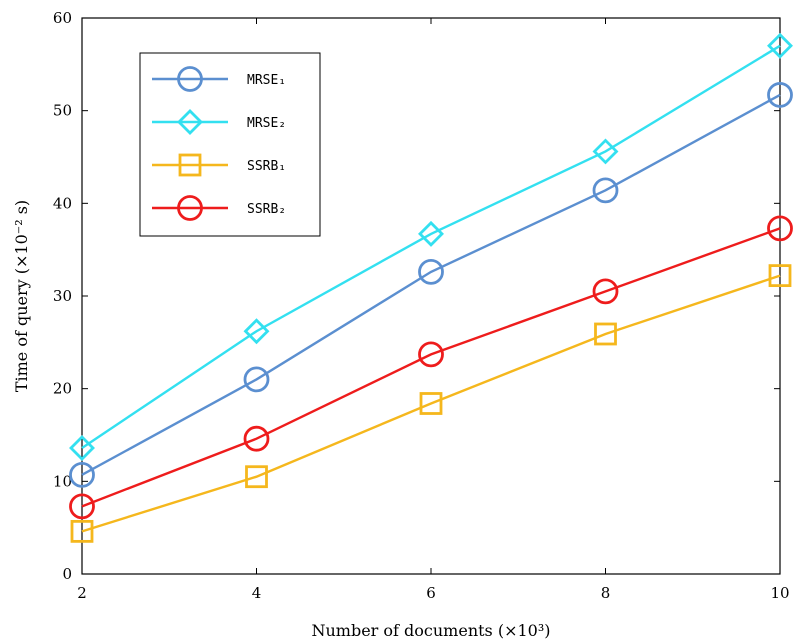 The image size is (794, 644). I want to click on legend-entry: SSRB₂, so click(219, 208).